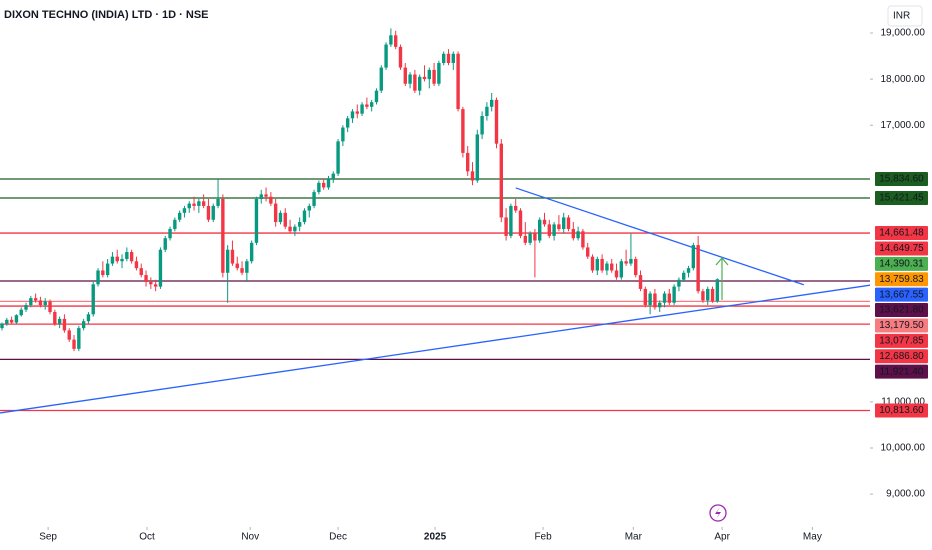 The image size is (932, 550). I want to click on x-tick-label: Dec, so click(338, 537).